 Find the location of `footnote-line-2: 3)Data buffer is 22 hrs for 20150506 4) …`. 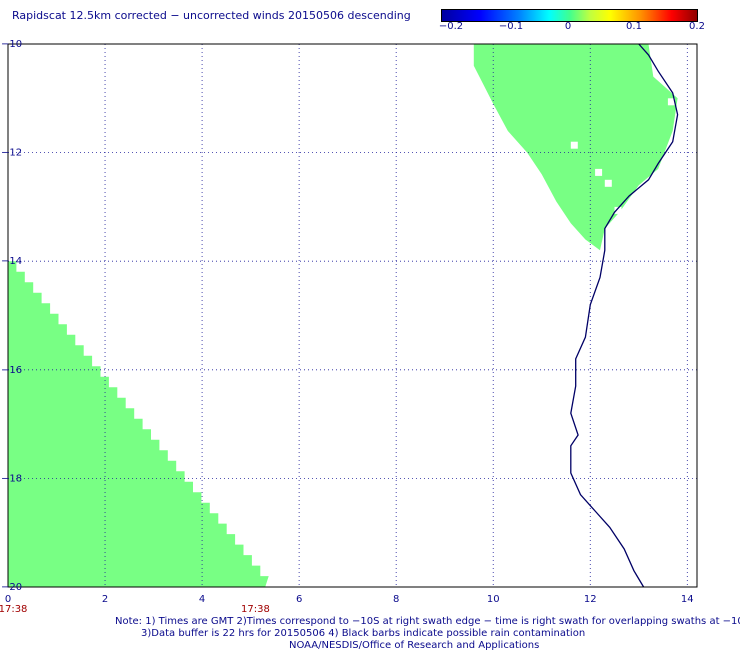

footnote-line-2: 3)Data buffer is 22 hrs for 20150506 4) … is located at coordinates (363, 633).